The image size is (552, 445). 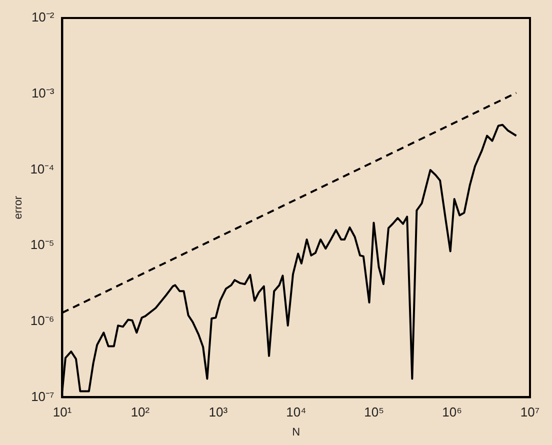 What do you see at coordinates (296, 412) in the screenshot?
I see `x-tick-label: 10⁴` at bounding box center [296, 412].